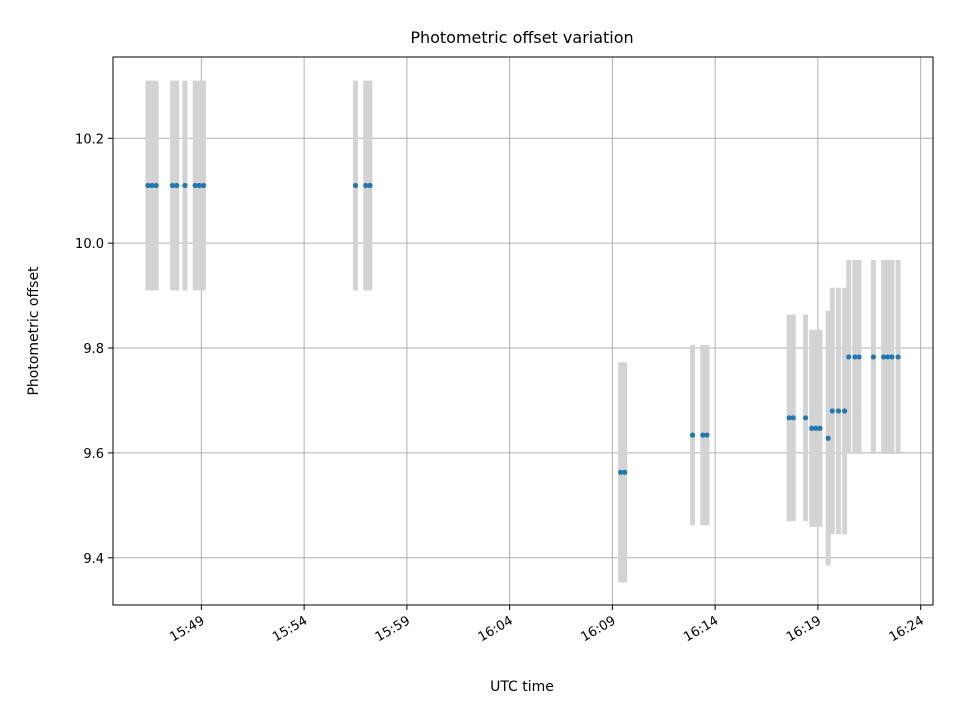  I want to click on y-axis-ticks: 9.4 9.6 9.8 10.0 10.2, so click(94, 349).